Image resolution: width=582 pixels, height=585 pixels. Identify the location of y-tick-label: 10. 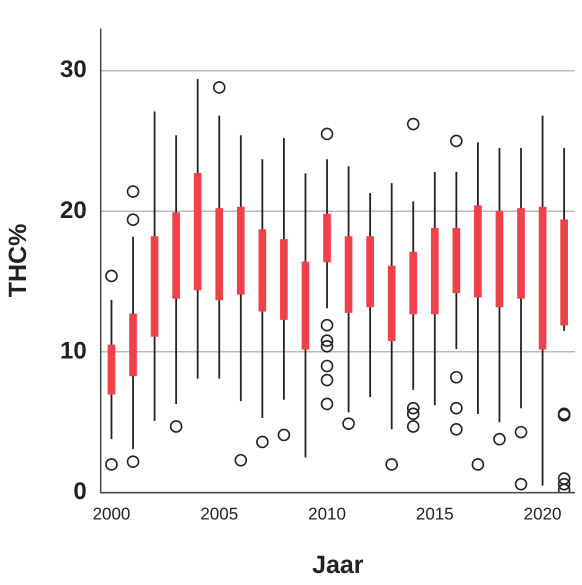
(73, 351).